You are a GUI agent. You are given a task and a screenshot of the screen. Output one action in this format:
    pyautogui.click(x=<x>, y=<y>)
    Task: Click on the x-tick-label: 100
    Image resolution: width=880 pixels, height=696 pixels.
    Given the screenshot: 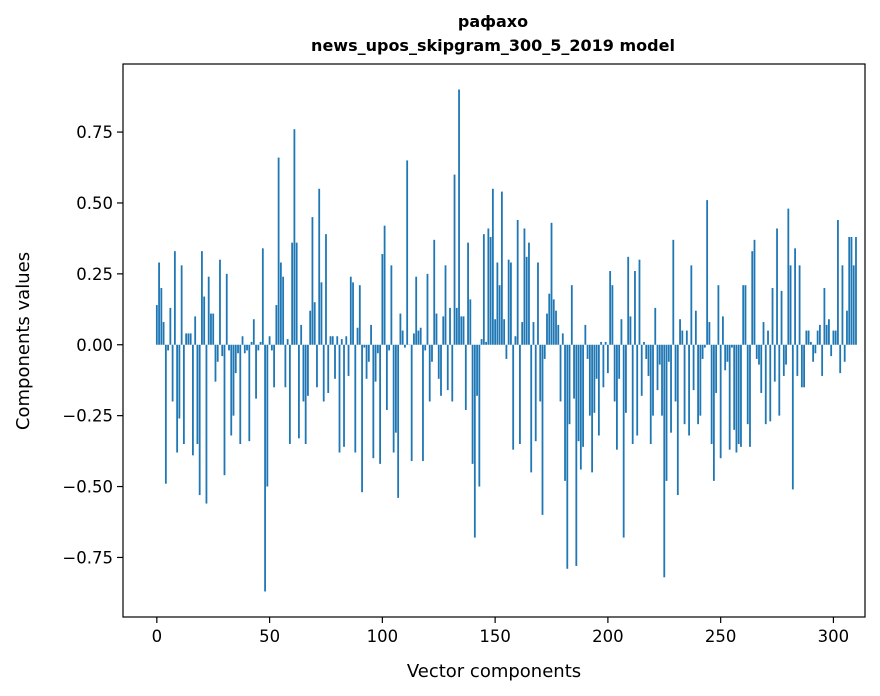 What is the action you would take?
    pyautogui.click(x=383, y=636)
    